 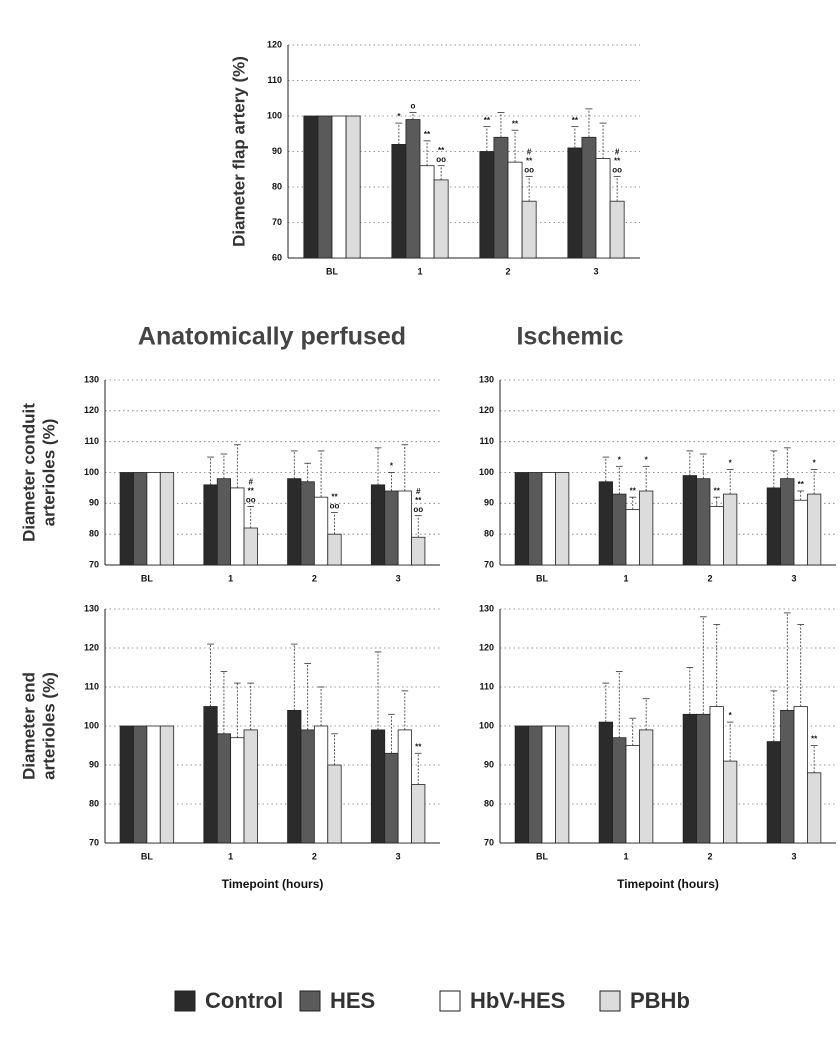 What do you see at coordinates (668, 884) in the screenshot?
I see `x-axis-label: Timepoint (hours)` at bounding box center [668, 884].